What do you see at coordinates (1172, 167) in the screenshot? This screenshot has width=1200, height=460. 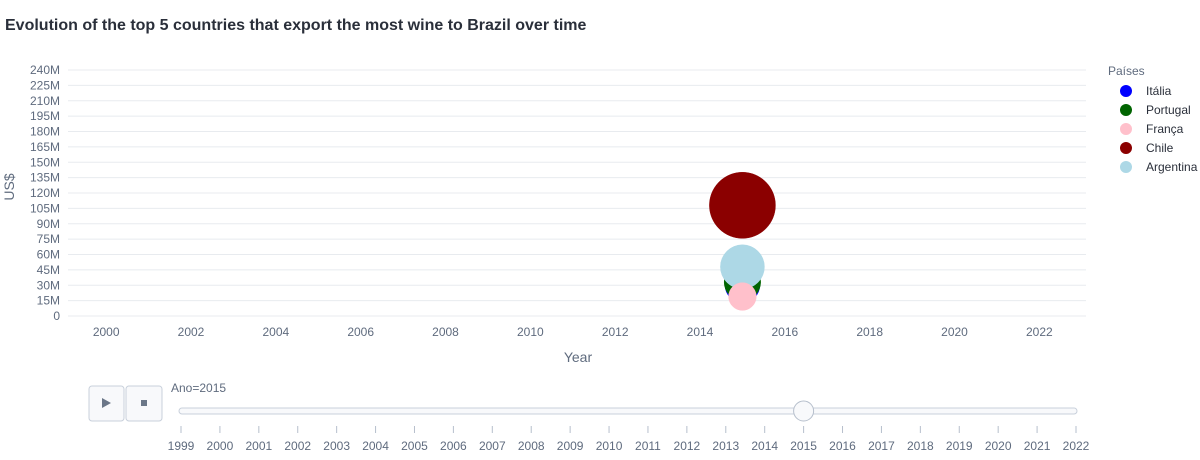 I see `legend-item-label: Argentina` at bounding box center [1172, 167].